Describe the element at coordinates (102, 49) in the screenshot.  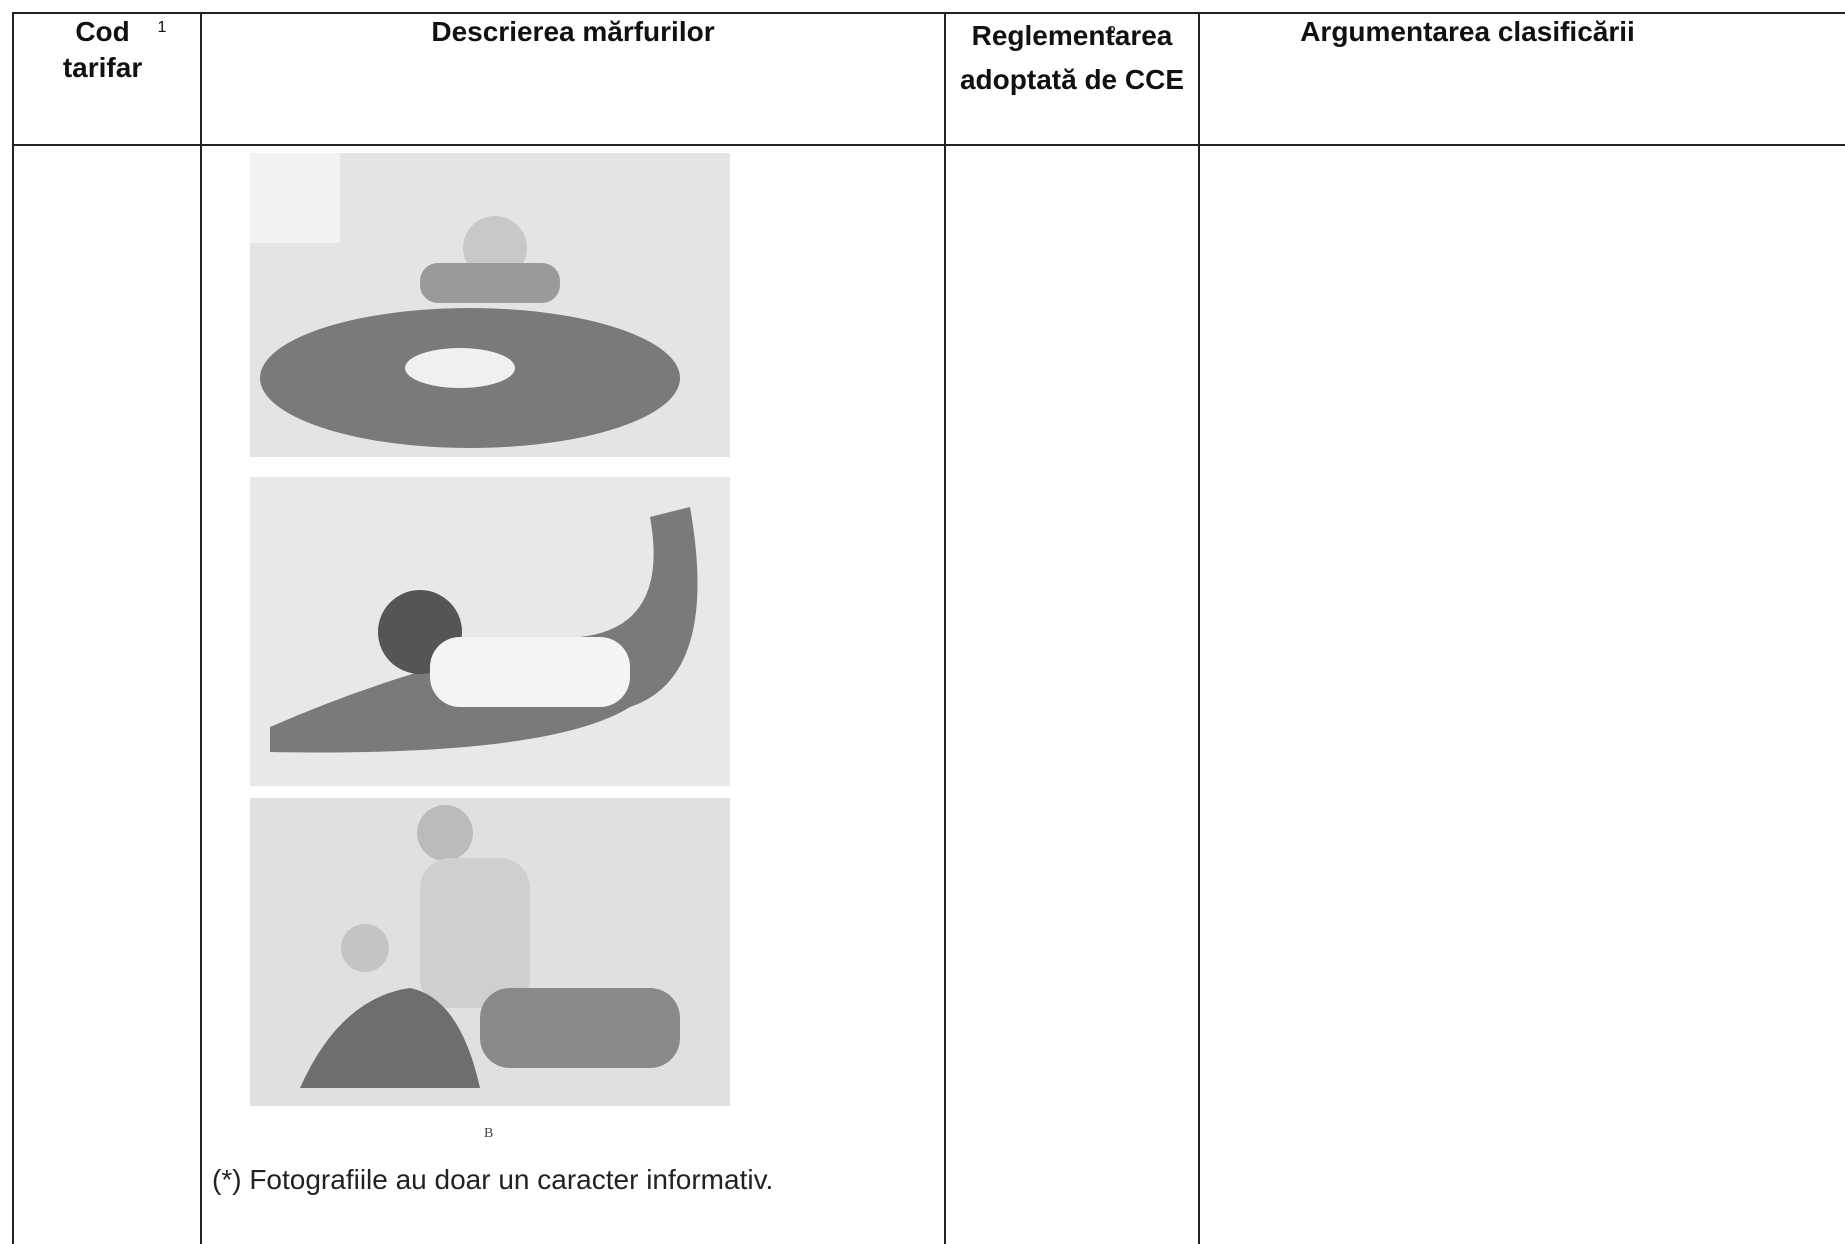
I see `header-text: Cod tarifar` at that location.